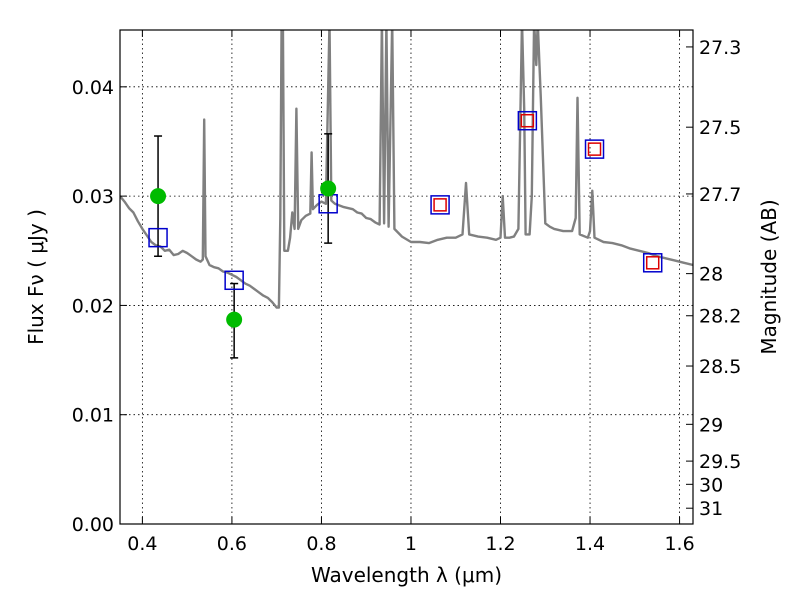  I want to click on y2-tick-label: 30, so click(711, 485).